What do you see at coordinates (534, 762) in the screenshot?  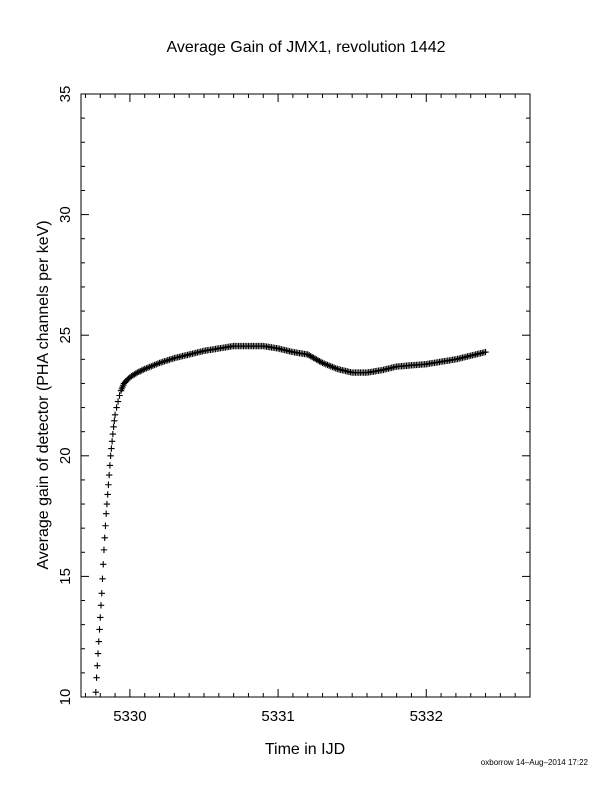 I see `footer-credit: oxborrow 14–Aug–2014 17:22` at bounding box center [534, 762].